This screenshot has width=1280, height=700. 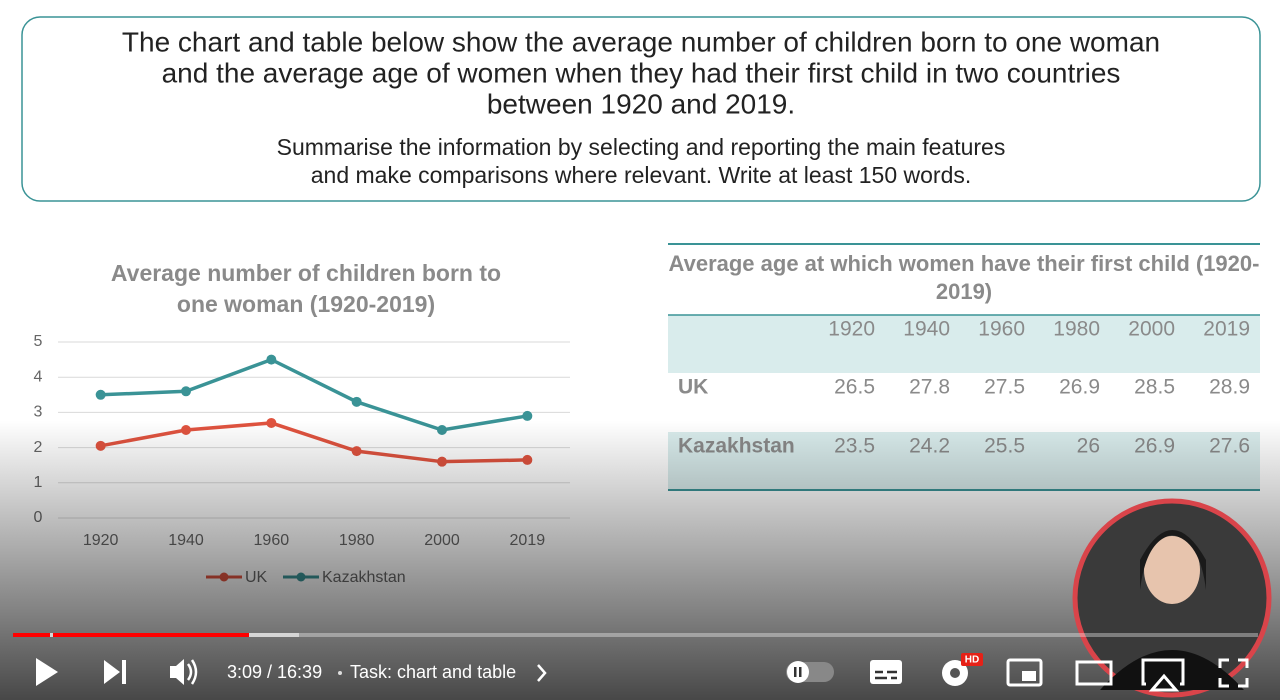 I want to click on time-display: 3:09 / 16:39, so click(x=274, y=672).